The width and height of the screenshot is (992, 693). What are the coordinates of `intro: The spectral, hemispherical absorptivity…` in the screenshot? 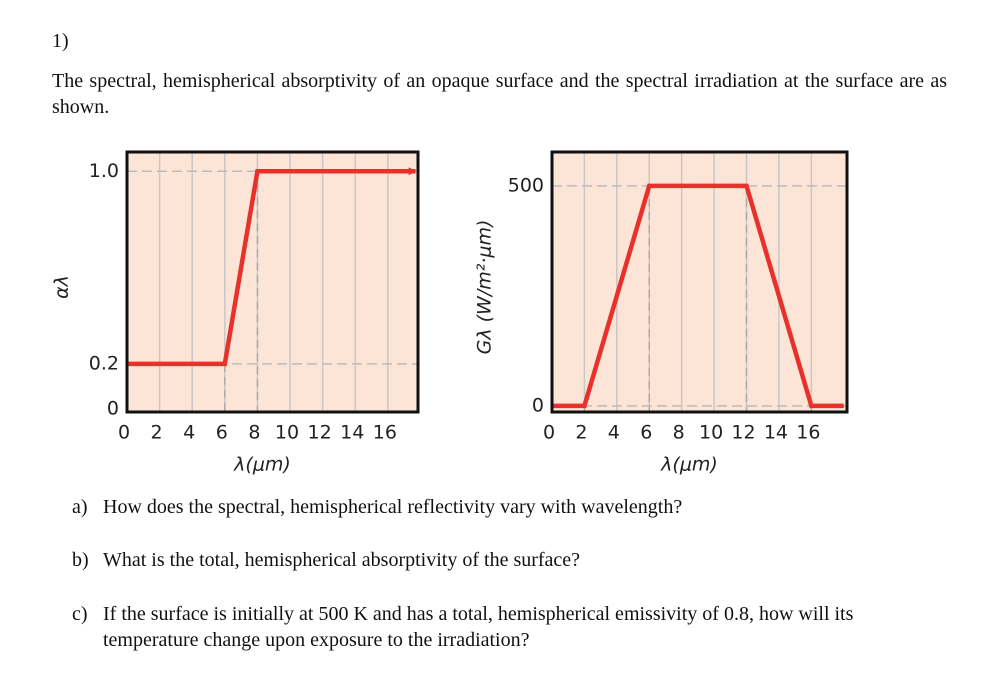 It's located at (499, 94).